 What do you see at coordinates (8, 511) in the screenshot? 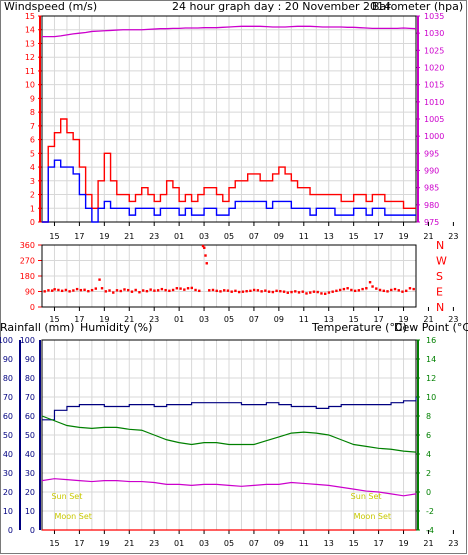
I see `rain-axis-tick-label: 10` at bounding box center [8, 511].